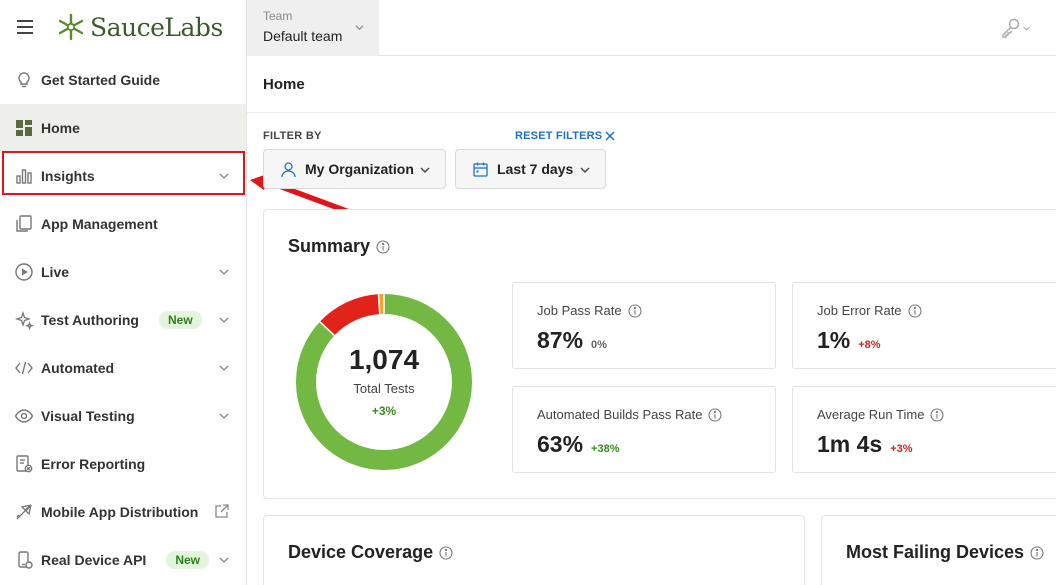  What do you see at coordinates (180, 320) in the screenshot?
I see `new-badge: New` at bounding box center [180, 320].